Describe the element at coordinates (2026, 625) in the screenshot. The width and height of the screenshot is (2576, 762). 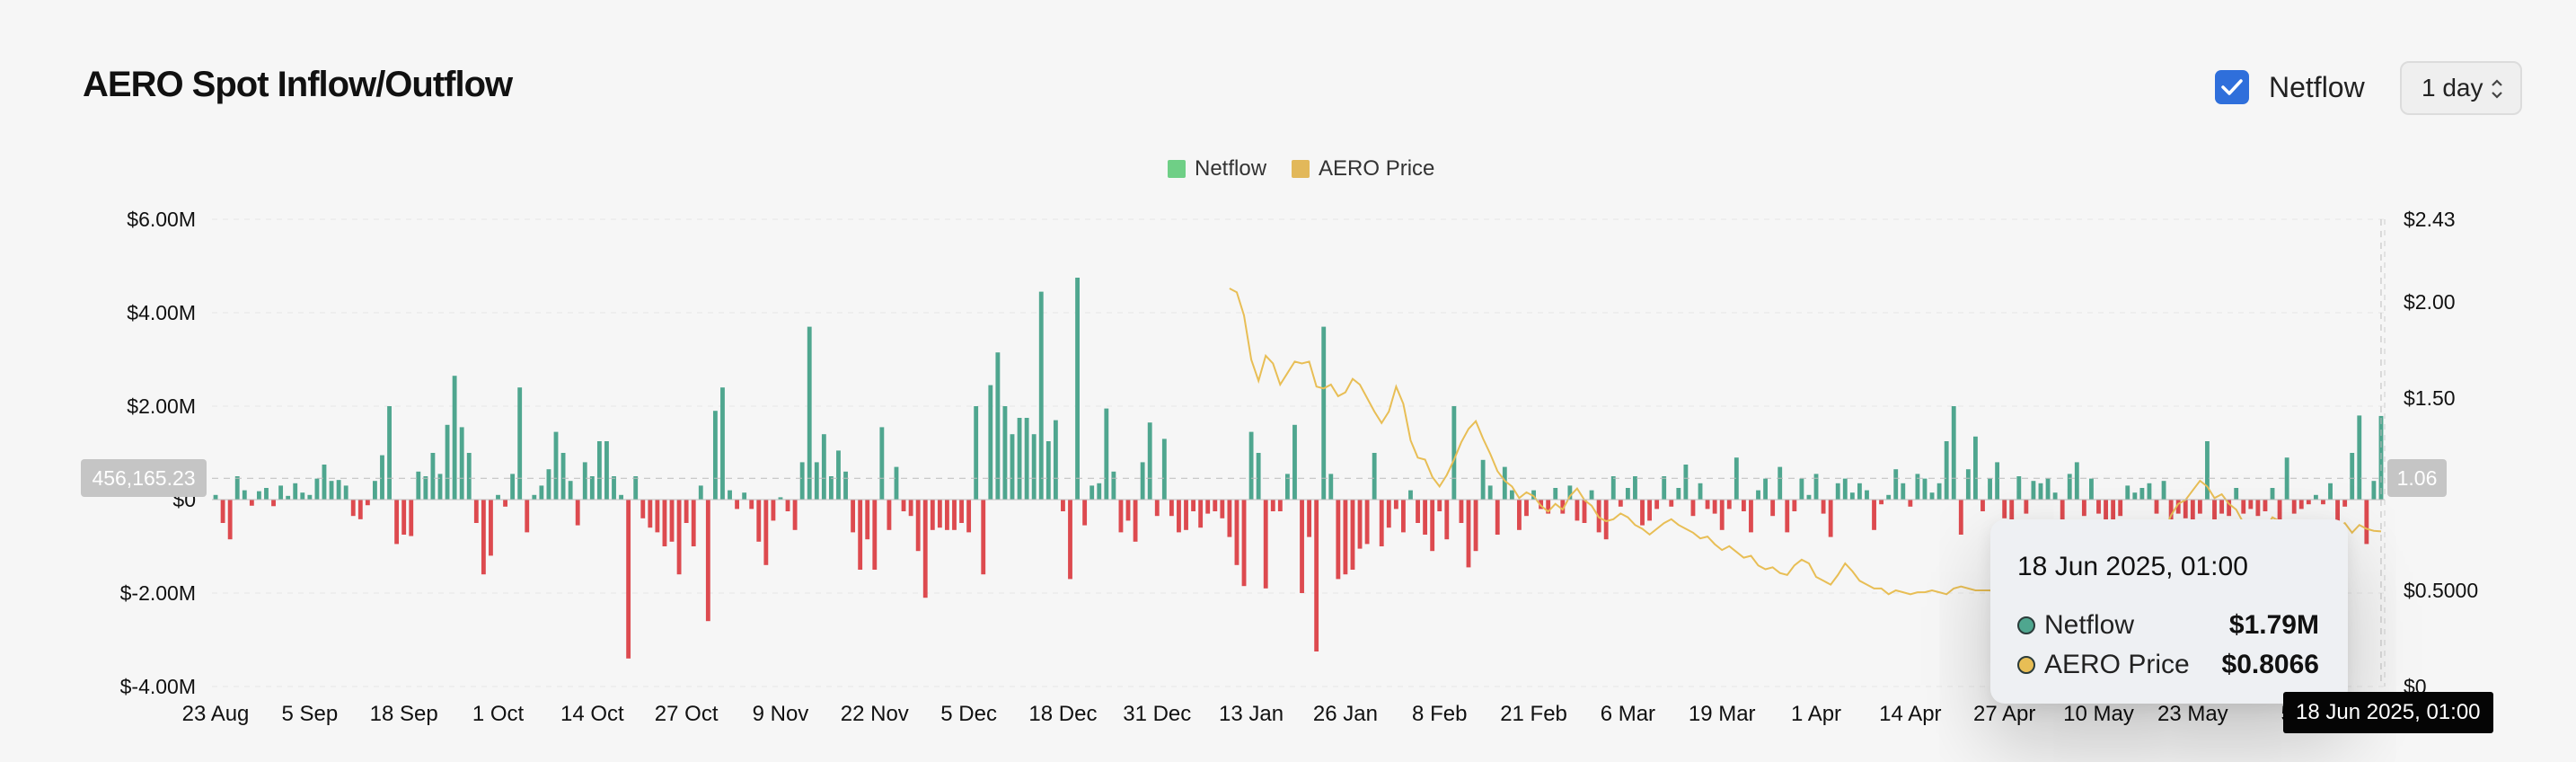
I see `tooltip-dot-netflow` at that location.